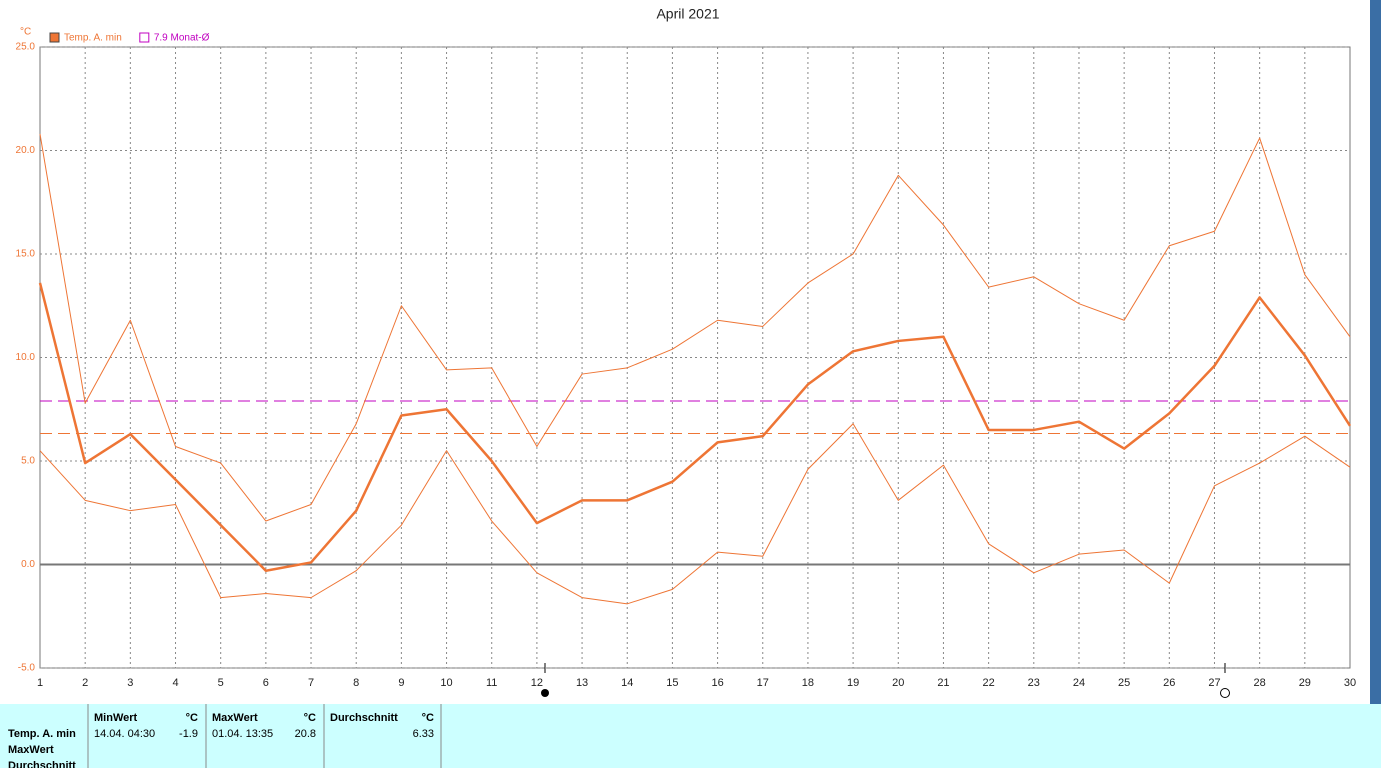 The width and height of the screenshot is (1381, 768). I want to click on x-tick-label: 9, so click(401, 683).